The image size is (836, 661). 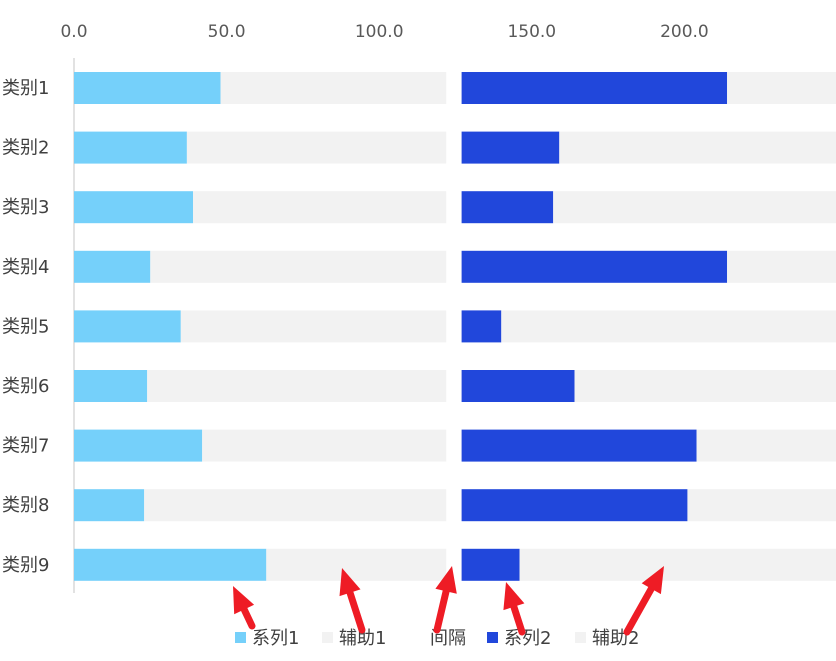 I want to click on category-label: 类别8, so click(x=25, y=505).